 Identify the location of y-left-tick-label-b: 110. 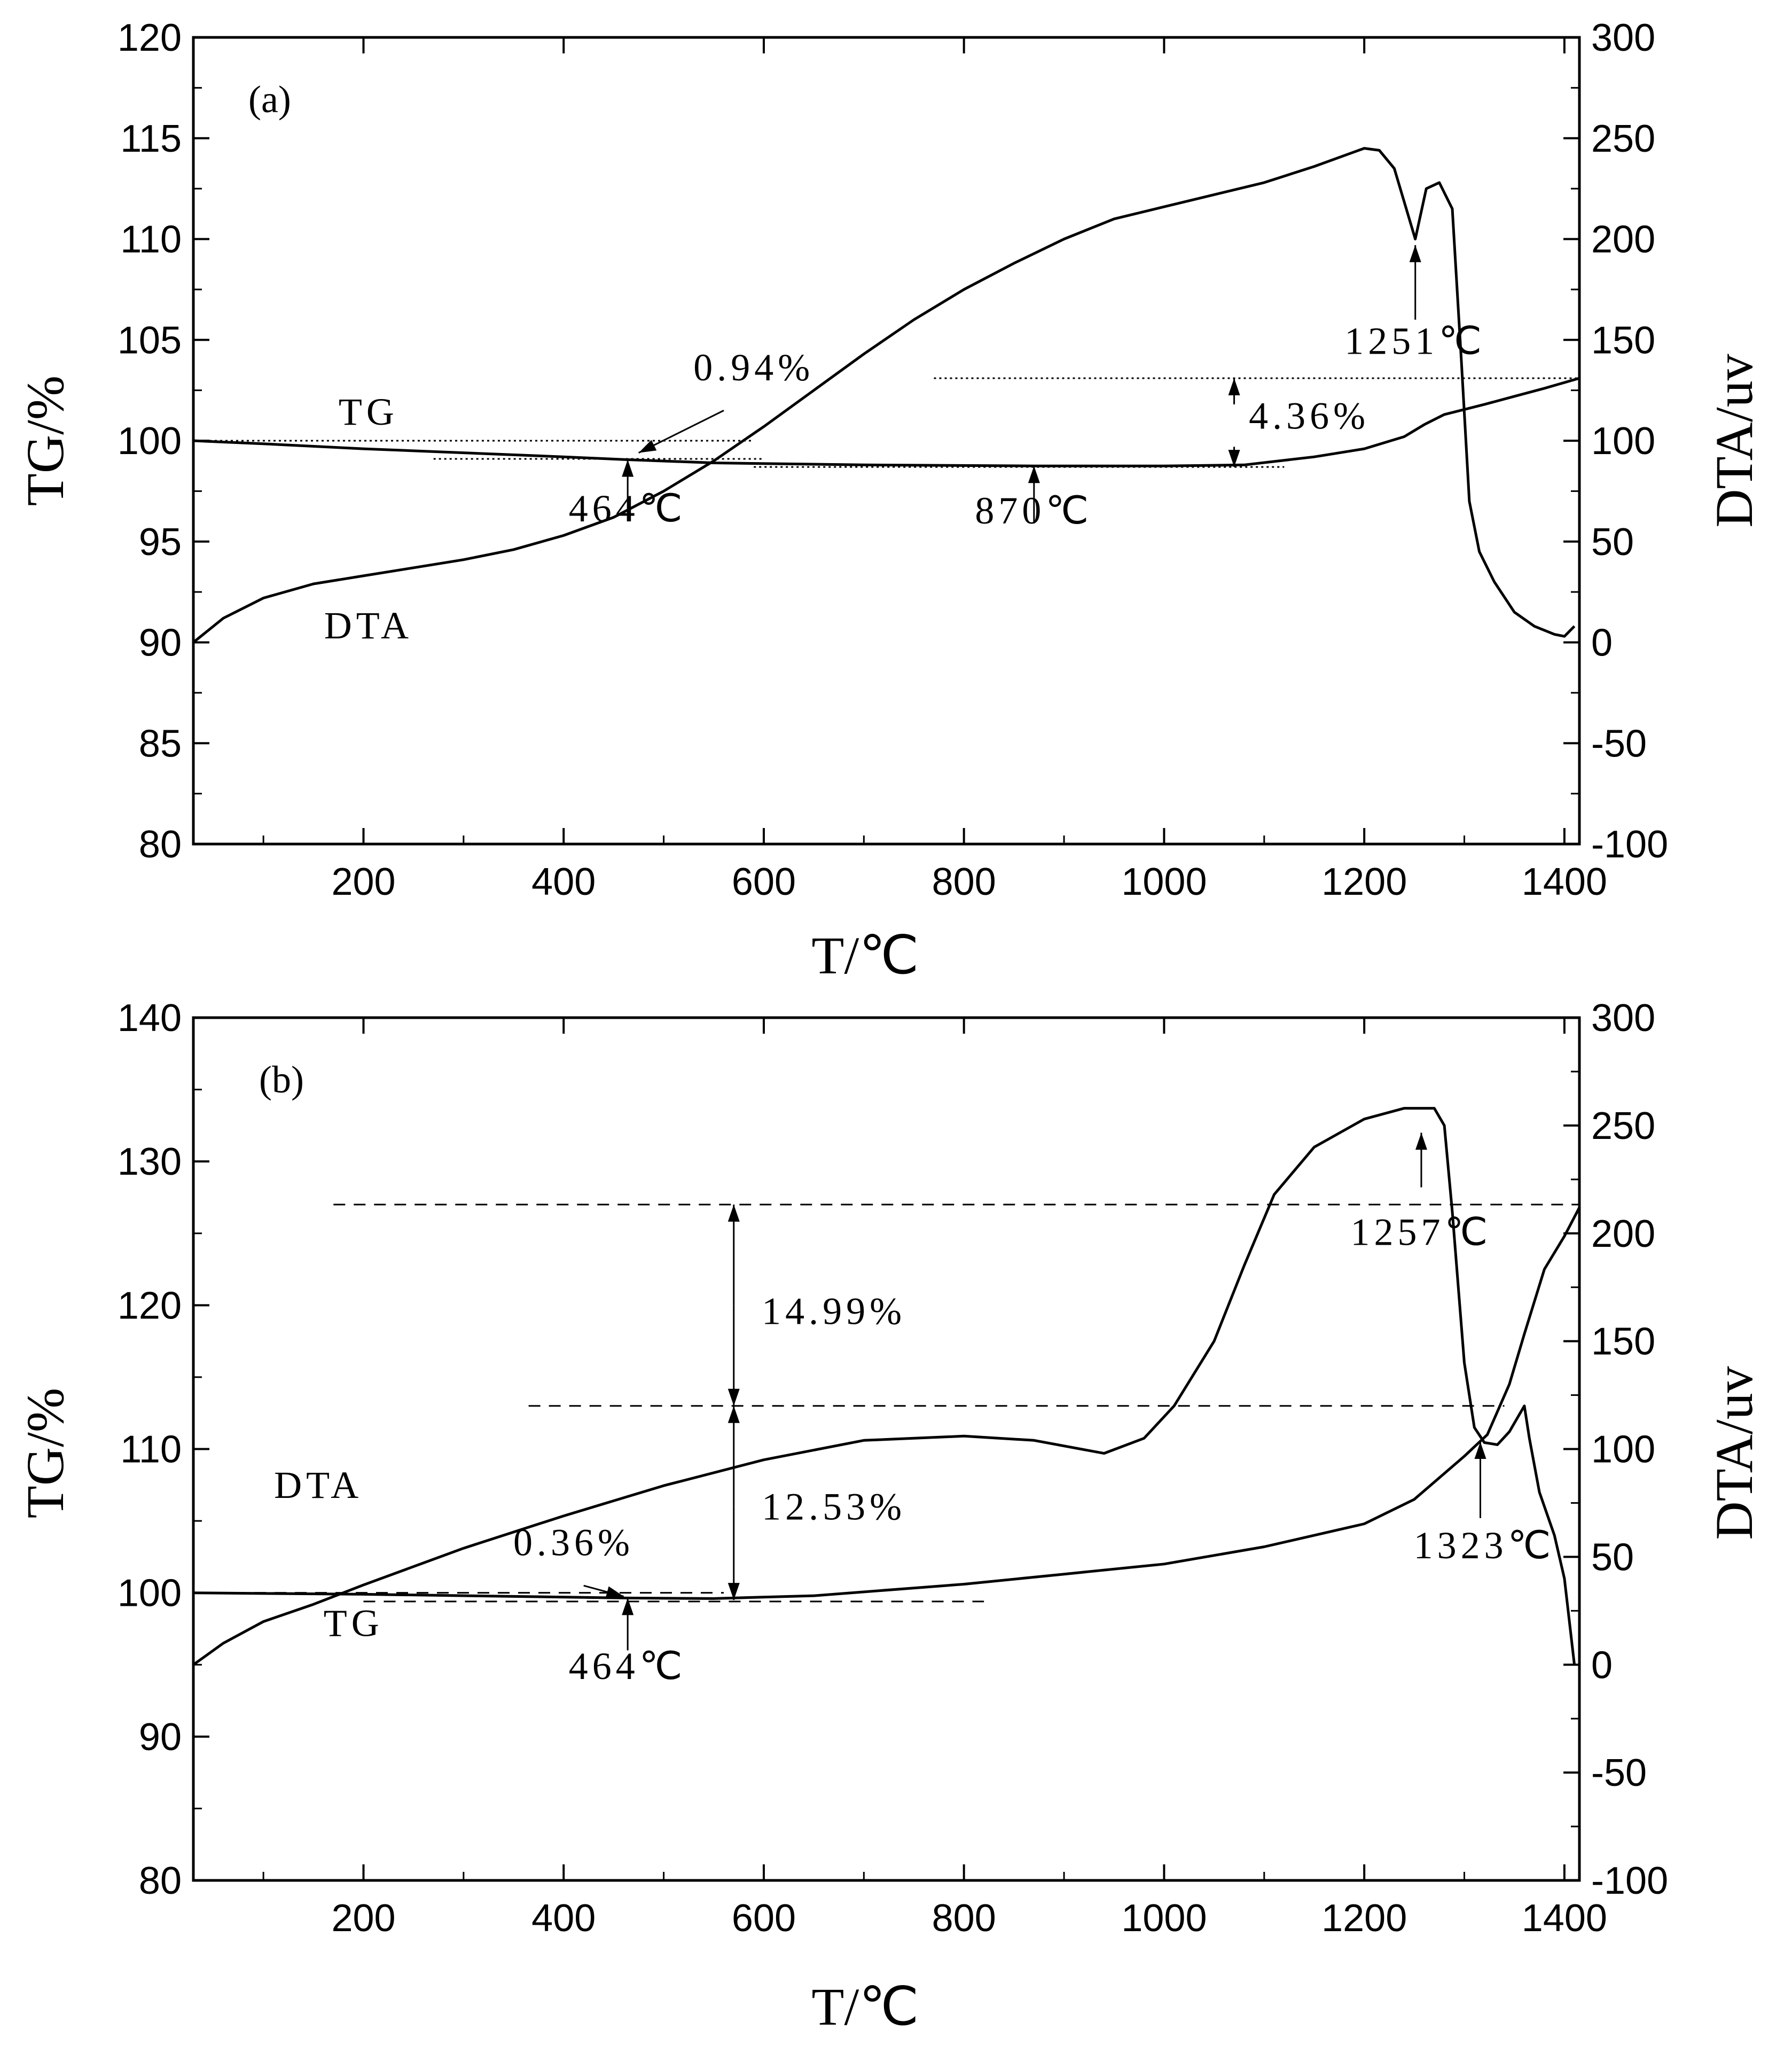
(151, 1449).